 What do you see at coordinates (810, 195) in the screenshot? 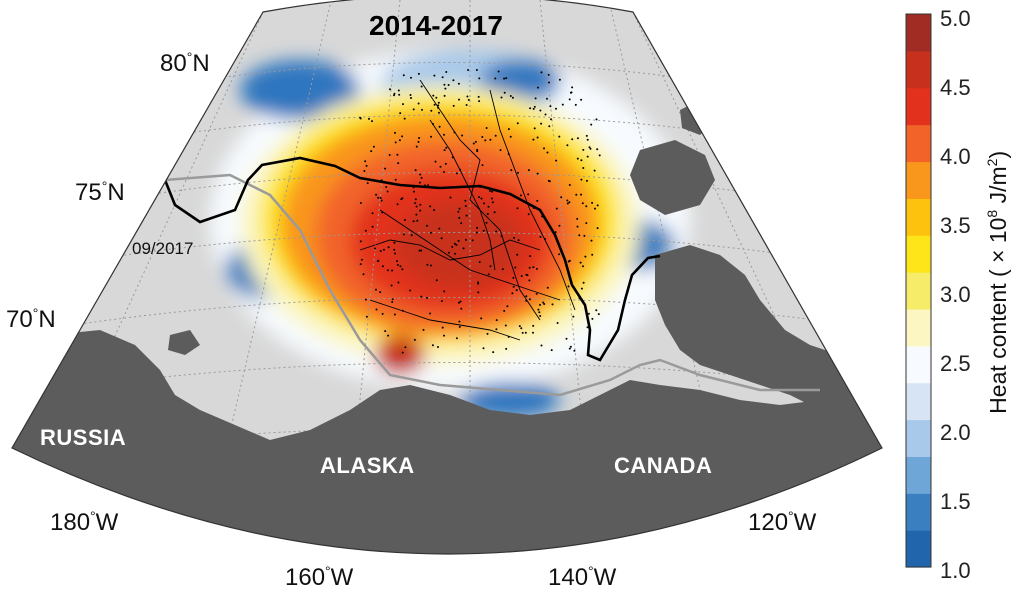
I see `land-island-east` at bounding box center [810, 195].